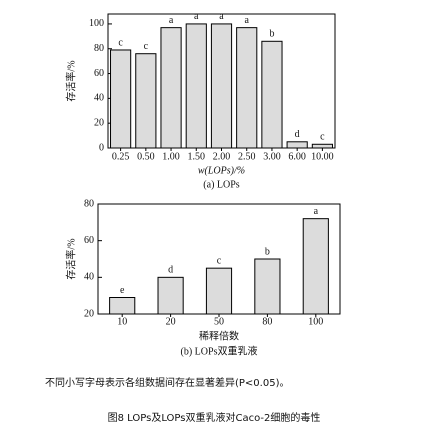  I want to click on caption: 图8 LOPs及LOPs双重乳液对Caco-2细胞的毒性, so click(214, 417).